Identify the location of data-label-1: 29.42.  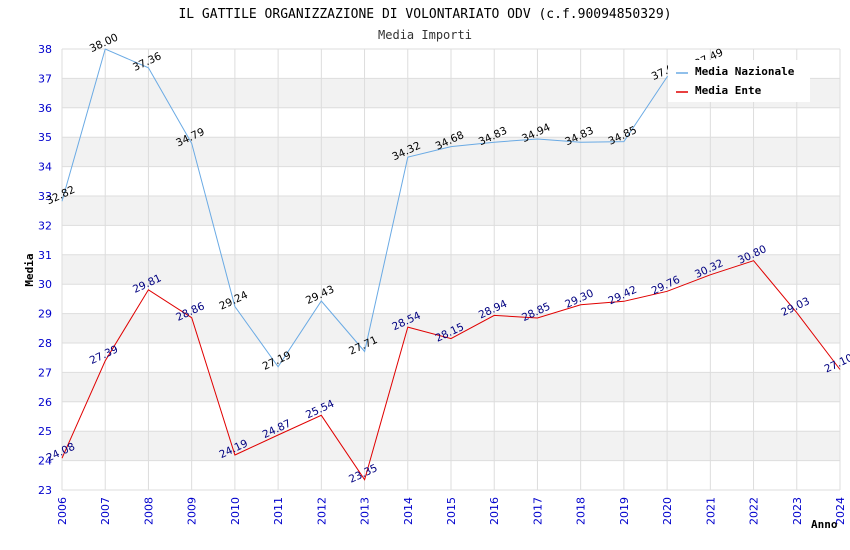
(622, 296).